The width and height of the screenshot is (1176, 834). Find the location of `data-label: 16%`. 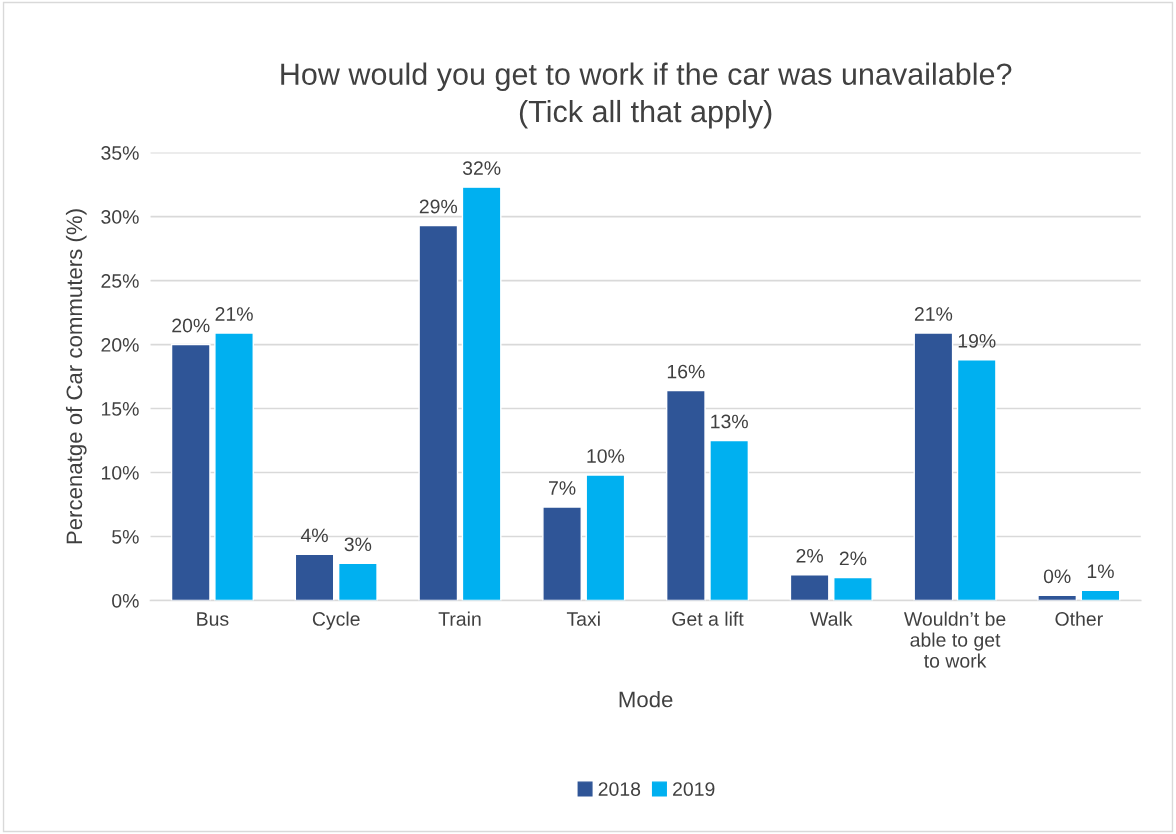

data-label: 16% is located at coordinates (686, 371).